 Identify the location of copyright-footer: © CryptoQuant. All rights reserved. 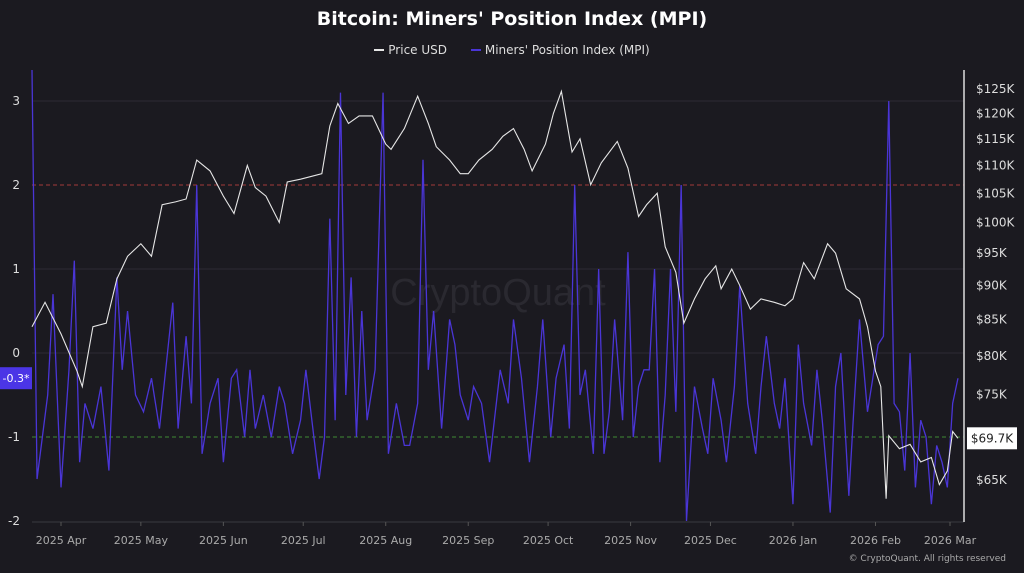
(927, 559).